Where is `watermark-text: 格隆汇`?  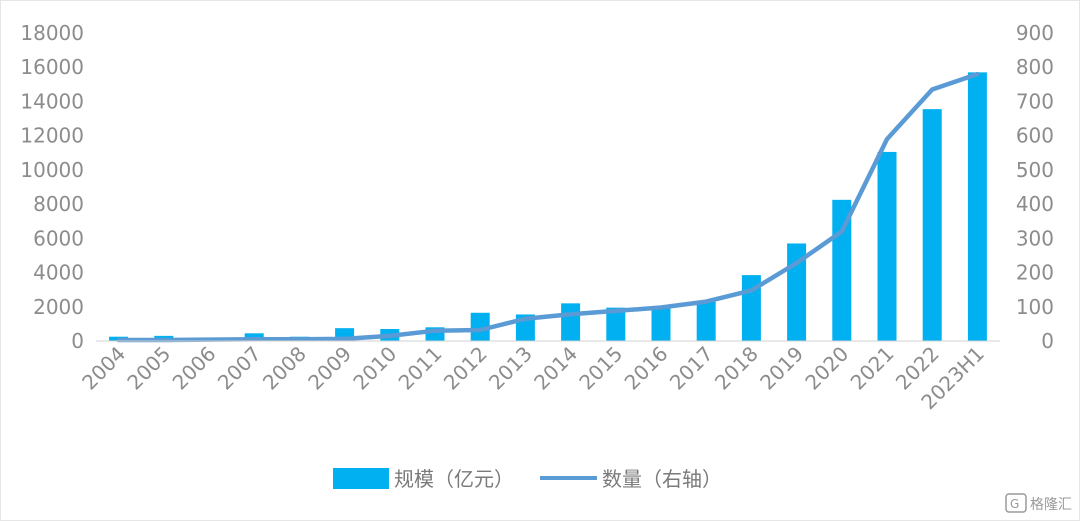 watermark-text: 格隆汇 is located at coordinates (1051, 505).